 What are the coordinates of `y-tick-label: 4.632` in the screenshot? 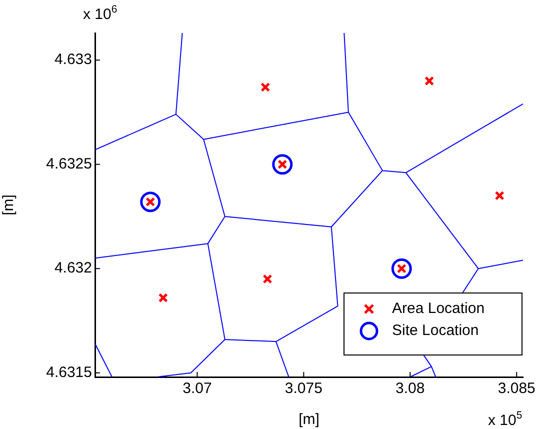 It's located at (73, 268).